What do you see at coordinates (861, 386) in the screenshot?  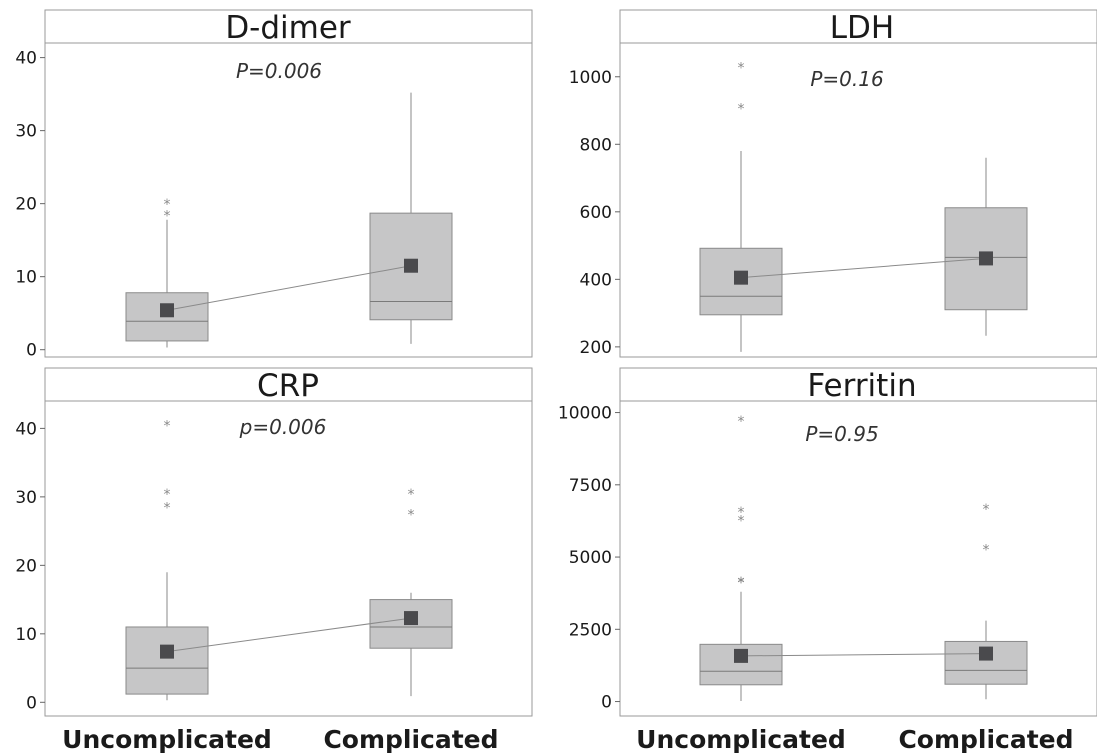 I see `panel-title: Ferritin` at bounding box center [861, 386].